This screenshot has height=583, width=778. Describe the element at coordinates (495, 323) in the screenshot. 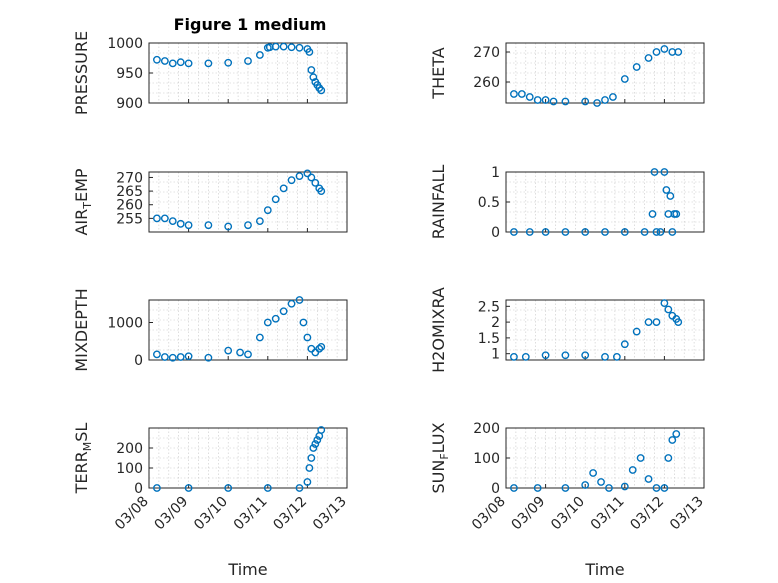

I see `y-tick-label: 2` at that location.